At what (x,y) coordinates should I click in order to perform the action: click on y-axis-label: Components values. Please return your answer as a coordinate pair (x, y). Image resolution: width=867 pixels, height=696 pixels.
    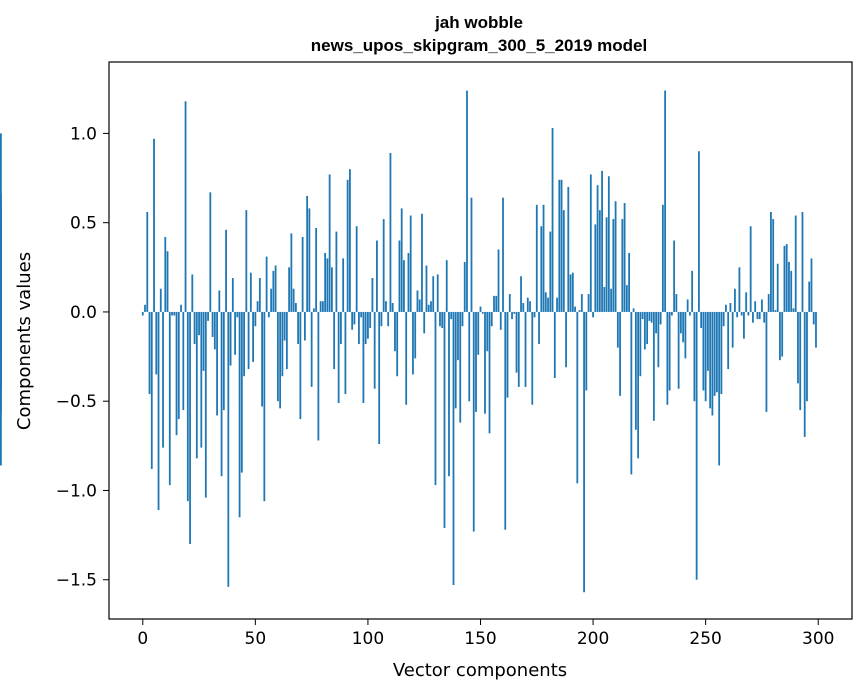
    Looking at the image, I should click on (24, 341).